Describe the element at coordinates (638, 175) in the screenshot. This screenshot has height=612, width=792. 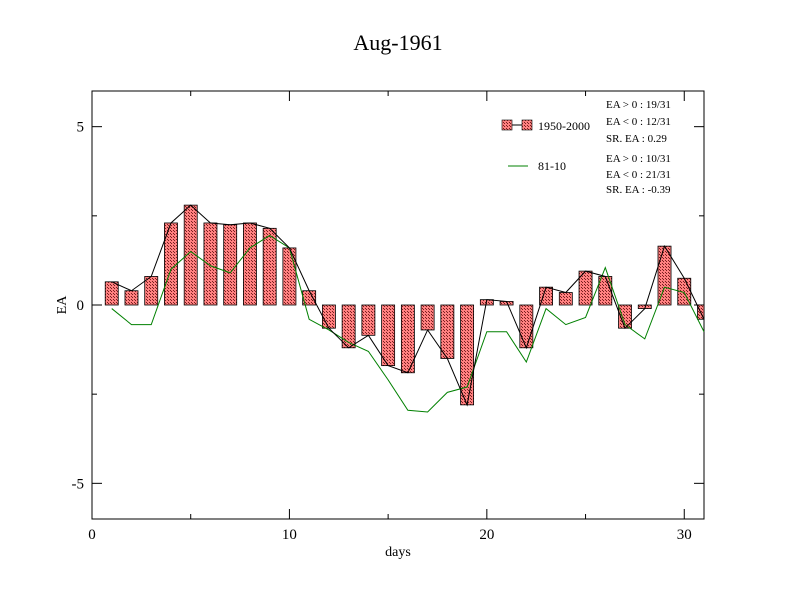
I see `stat-8110-ea-negative: EA < 0 : 21/31` at that location.